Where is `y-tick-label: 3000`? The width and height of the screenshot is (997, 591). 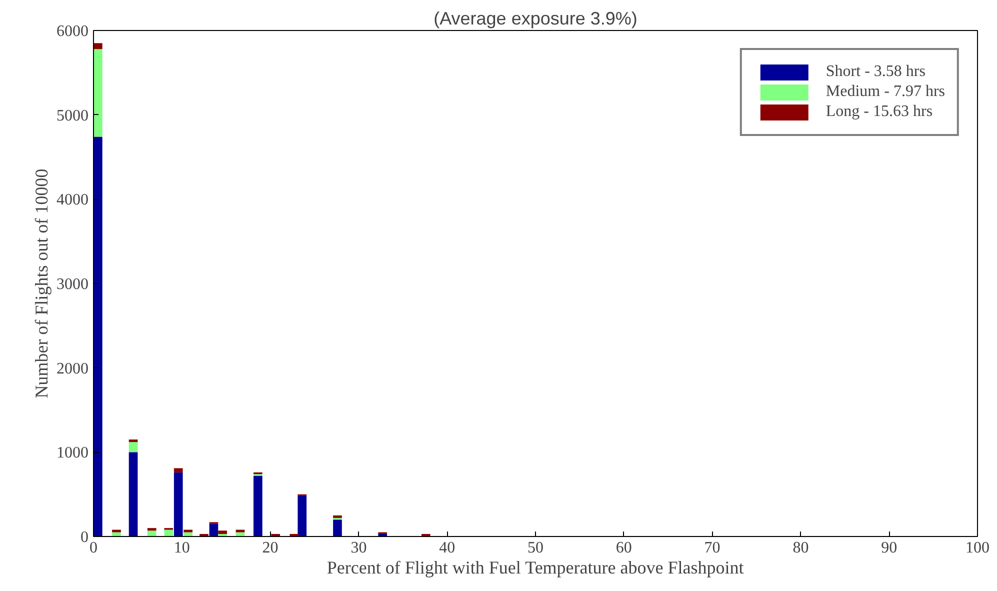
y-tick-label: 3000 is located at coordinates (72, 284).